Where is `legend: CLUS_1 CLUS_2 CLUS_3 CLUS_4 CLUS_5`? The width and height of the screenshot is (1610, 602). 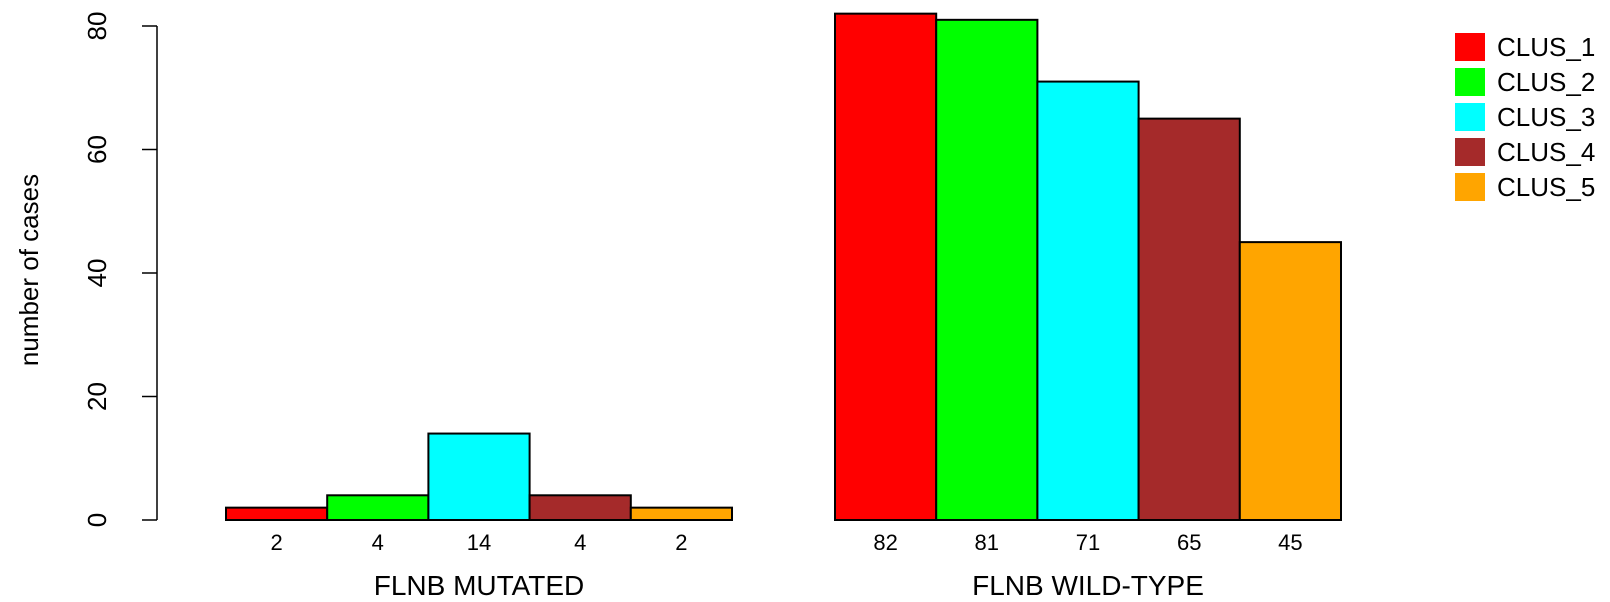
legend: CLUS_1 CLUS_2 CLUS_3 CLUS_4 CLUS_5 is located at coordinates (1525, 117).